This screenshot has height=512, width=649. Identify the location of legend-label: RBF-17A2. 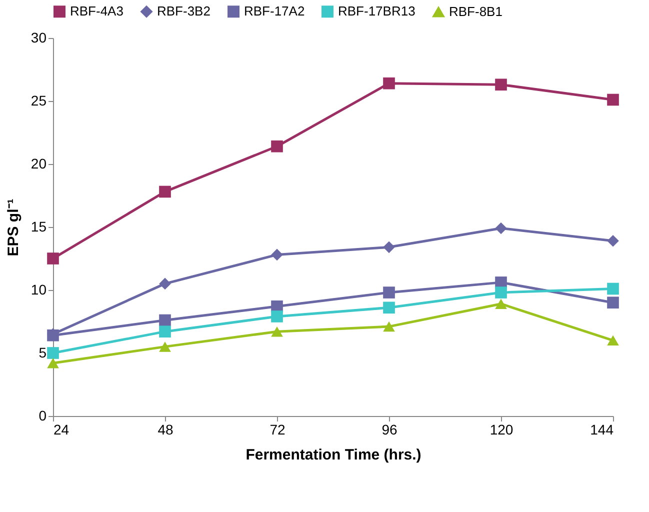
(274, 11).